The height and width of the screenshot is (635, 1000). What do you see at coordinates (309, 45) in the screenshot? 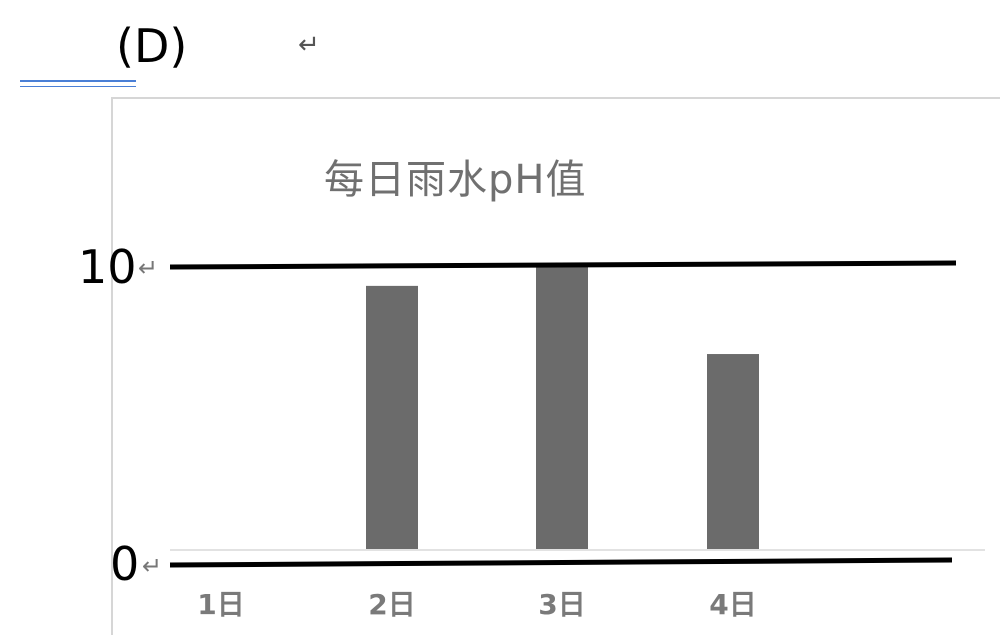
I see `paragraph-mark-icon: ↵` at bounding box center [309, 45].